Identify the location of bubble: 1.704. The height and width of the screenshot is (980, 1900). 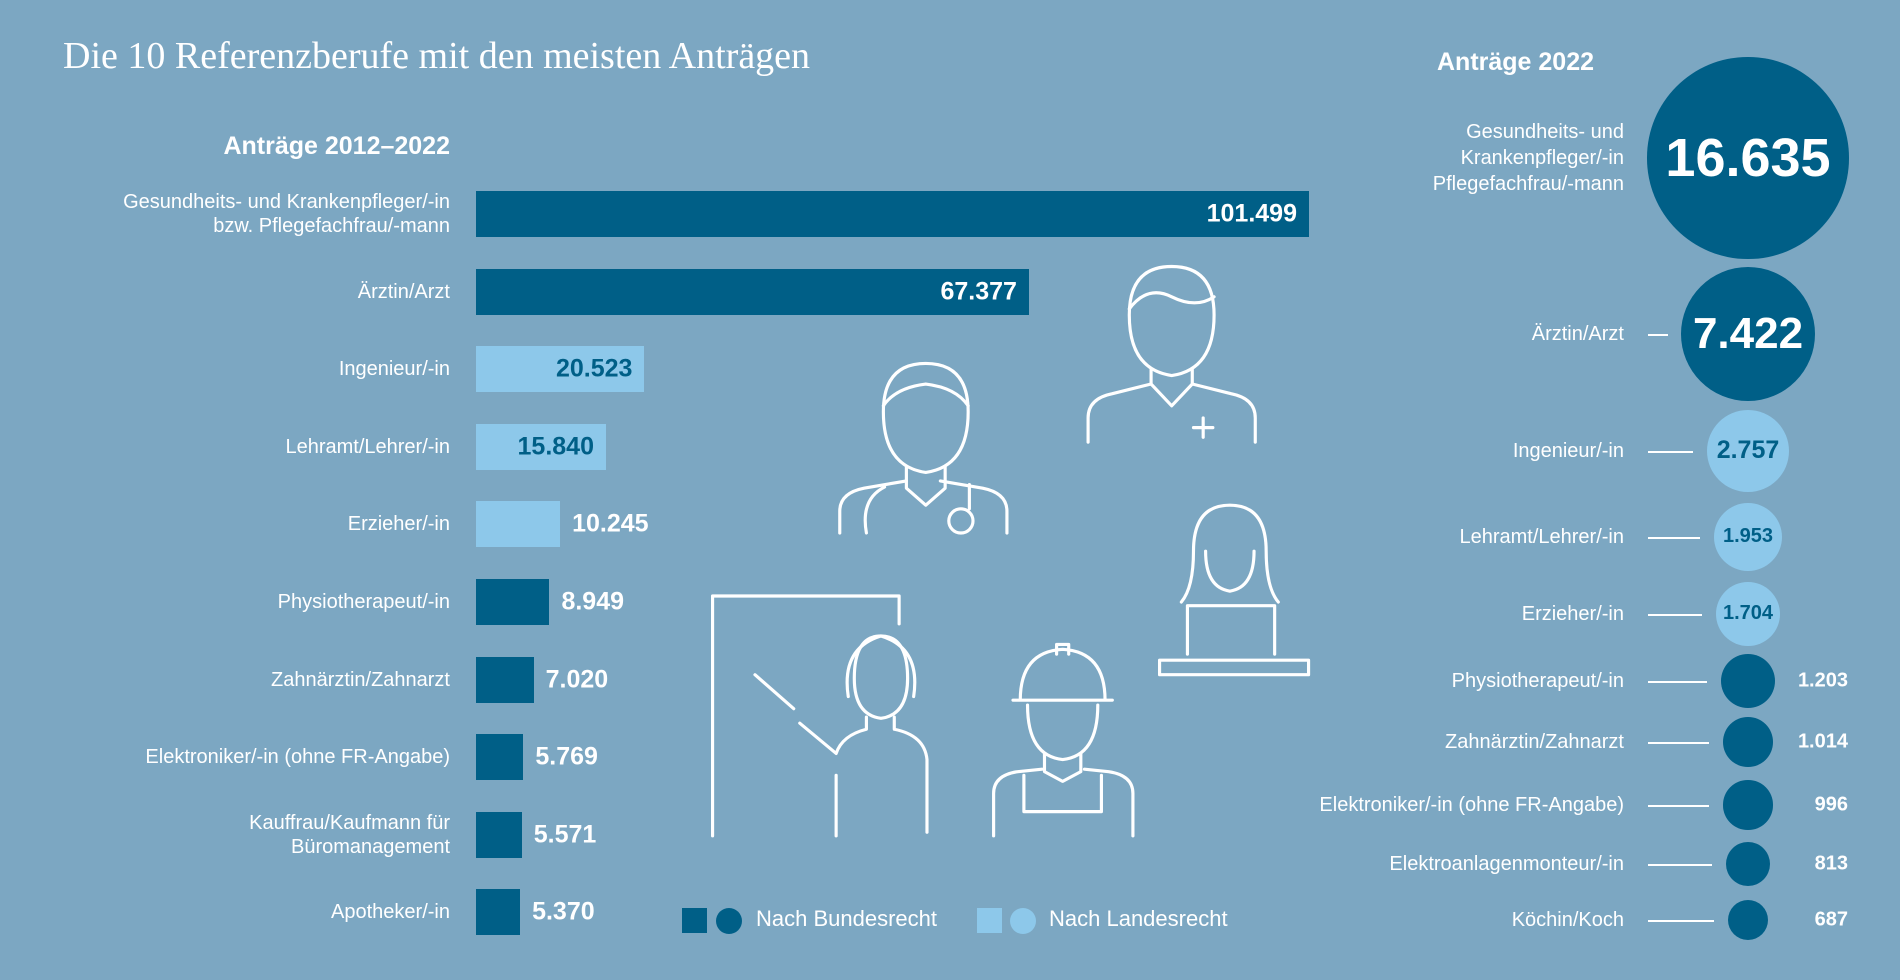
(1748, 614).